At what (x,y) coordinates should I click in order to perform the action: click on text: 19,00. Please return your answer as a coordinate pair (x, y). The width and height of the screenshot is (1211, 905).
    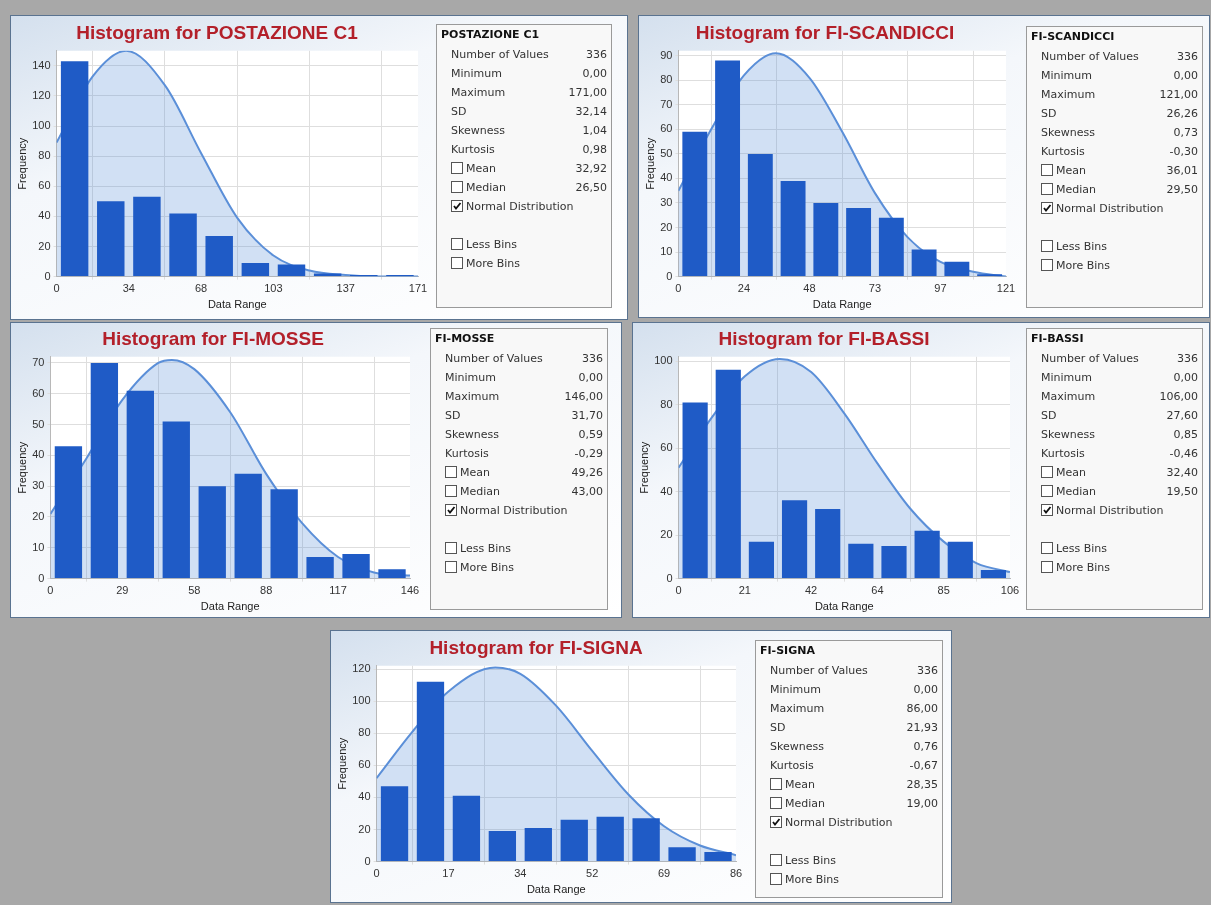
    Looking at the image, I should click on (922, 804).